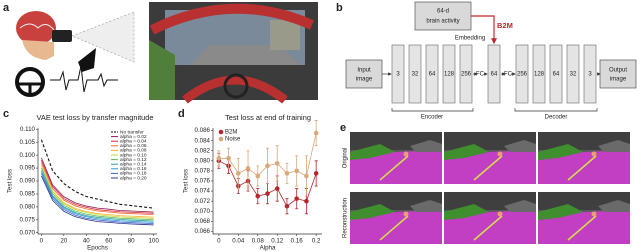  Describe the element at coordinates (443, 12) in the screenshot. I see `brain-box-label: 64-d` at that location.